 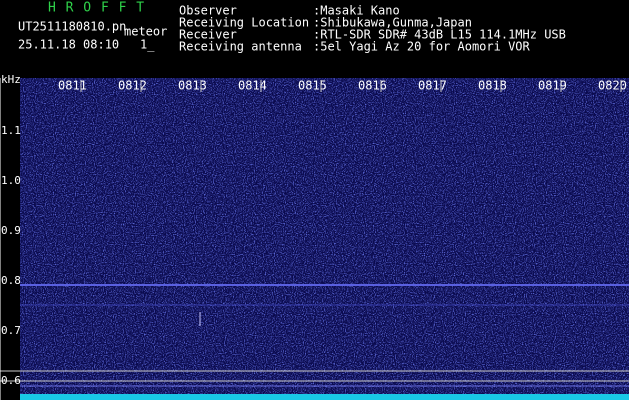 I want to click on time-label: 0813, so click(x=192, y=86).